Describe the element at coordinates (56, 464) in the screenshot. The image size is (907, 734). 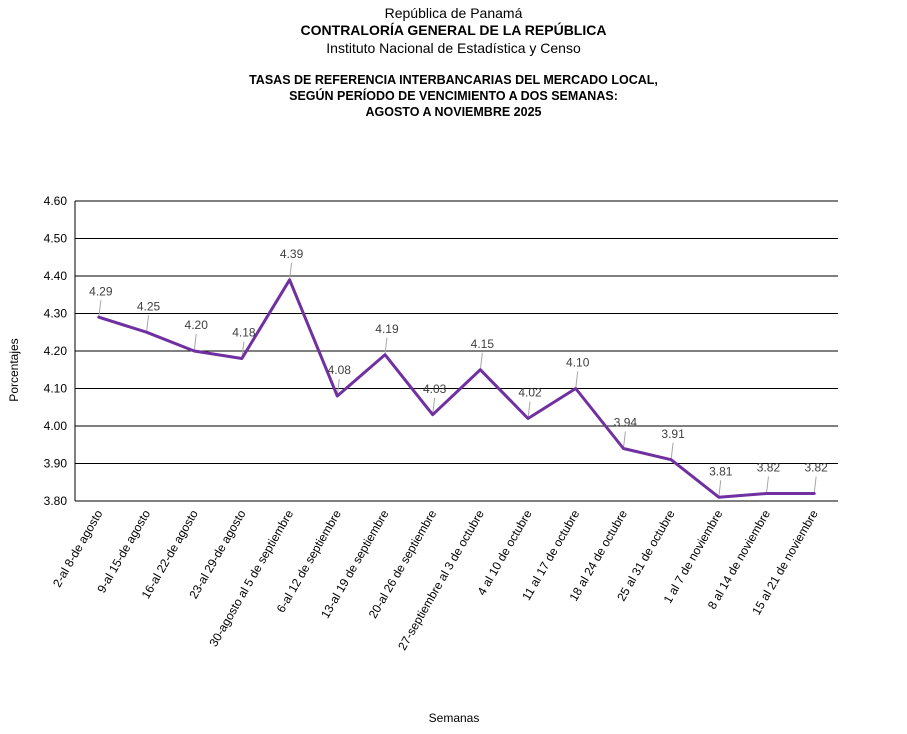
I see `y-tick-label: 3.90` at that location.